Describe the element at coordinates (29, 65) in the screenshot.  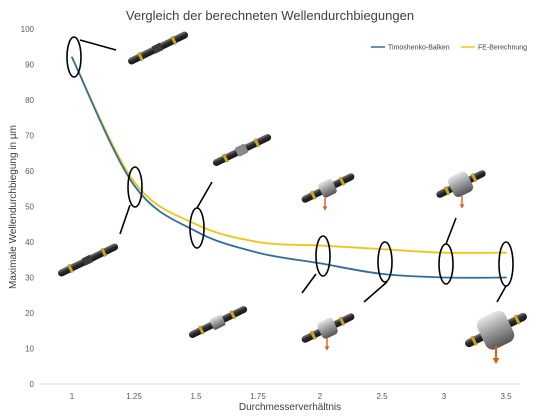
I see `y-tick-label: 90` at that location.